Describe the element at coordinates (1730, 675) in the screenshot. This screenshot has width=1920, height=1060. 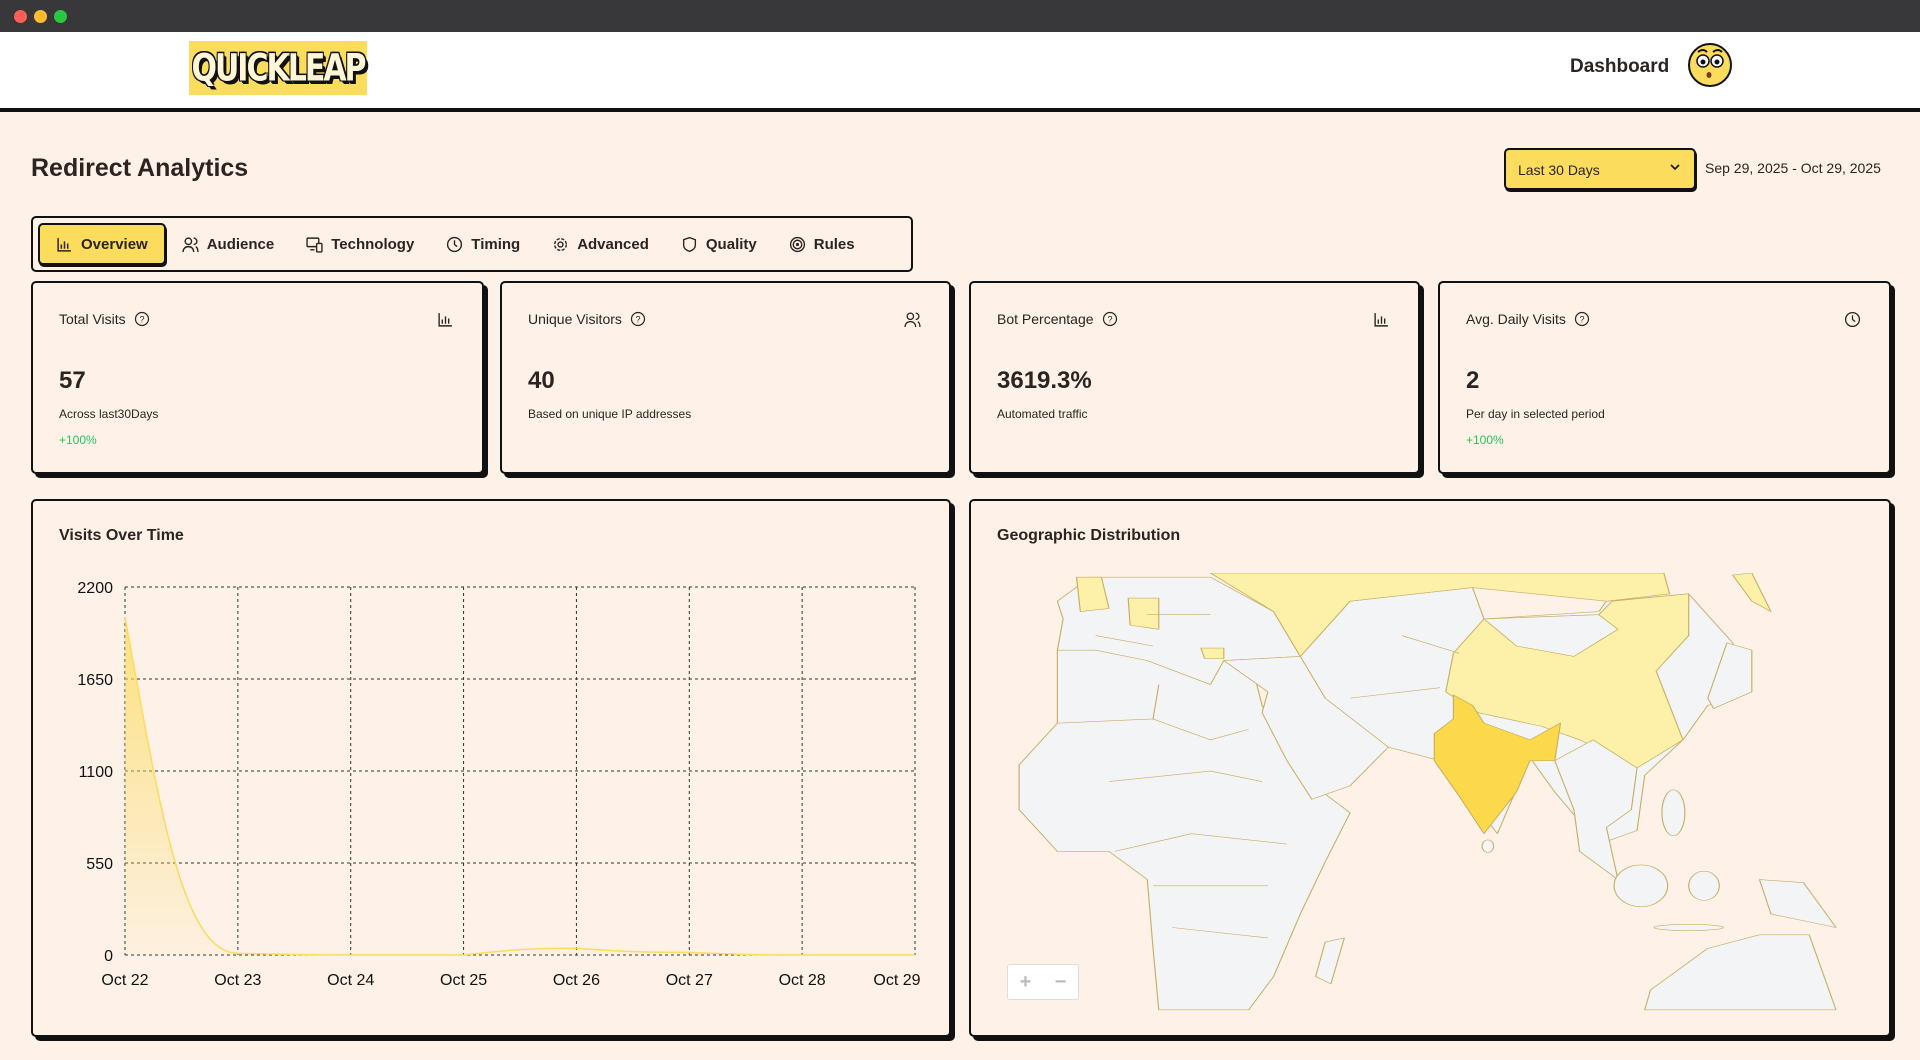
I see `map-country-japan` at that location.